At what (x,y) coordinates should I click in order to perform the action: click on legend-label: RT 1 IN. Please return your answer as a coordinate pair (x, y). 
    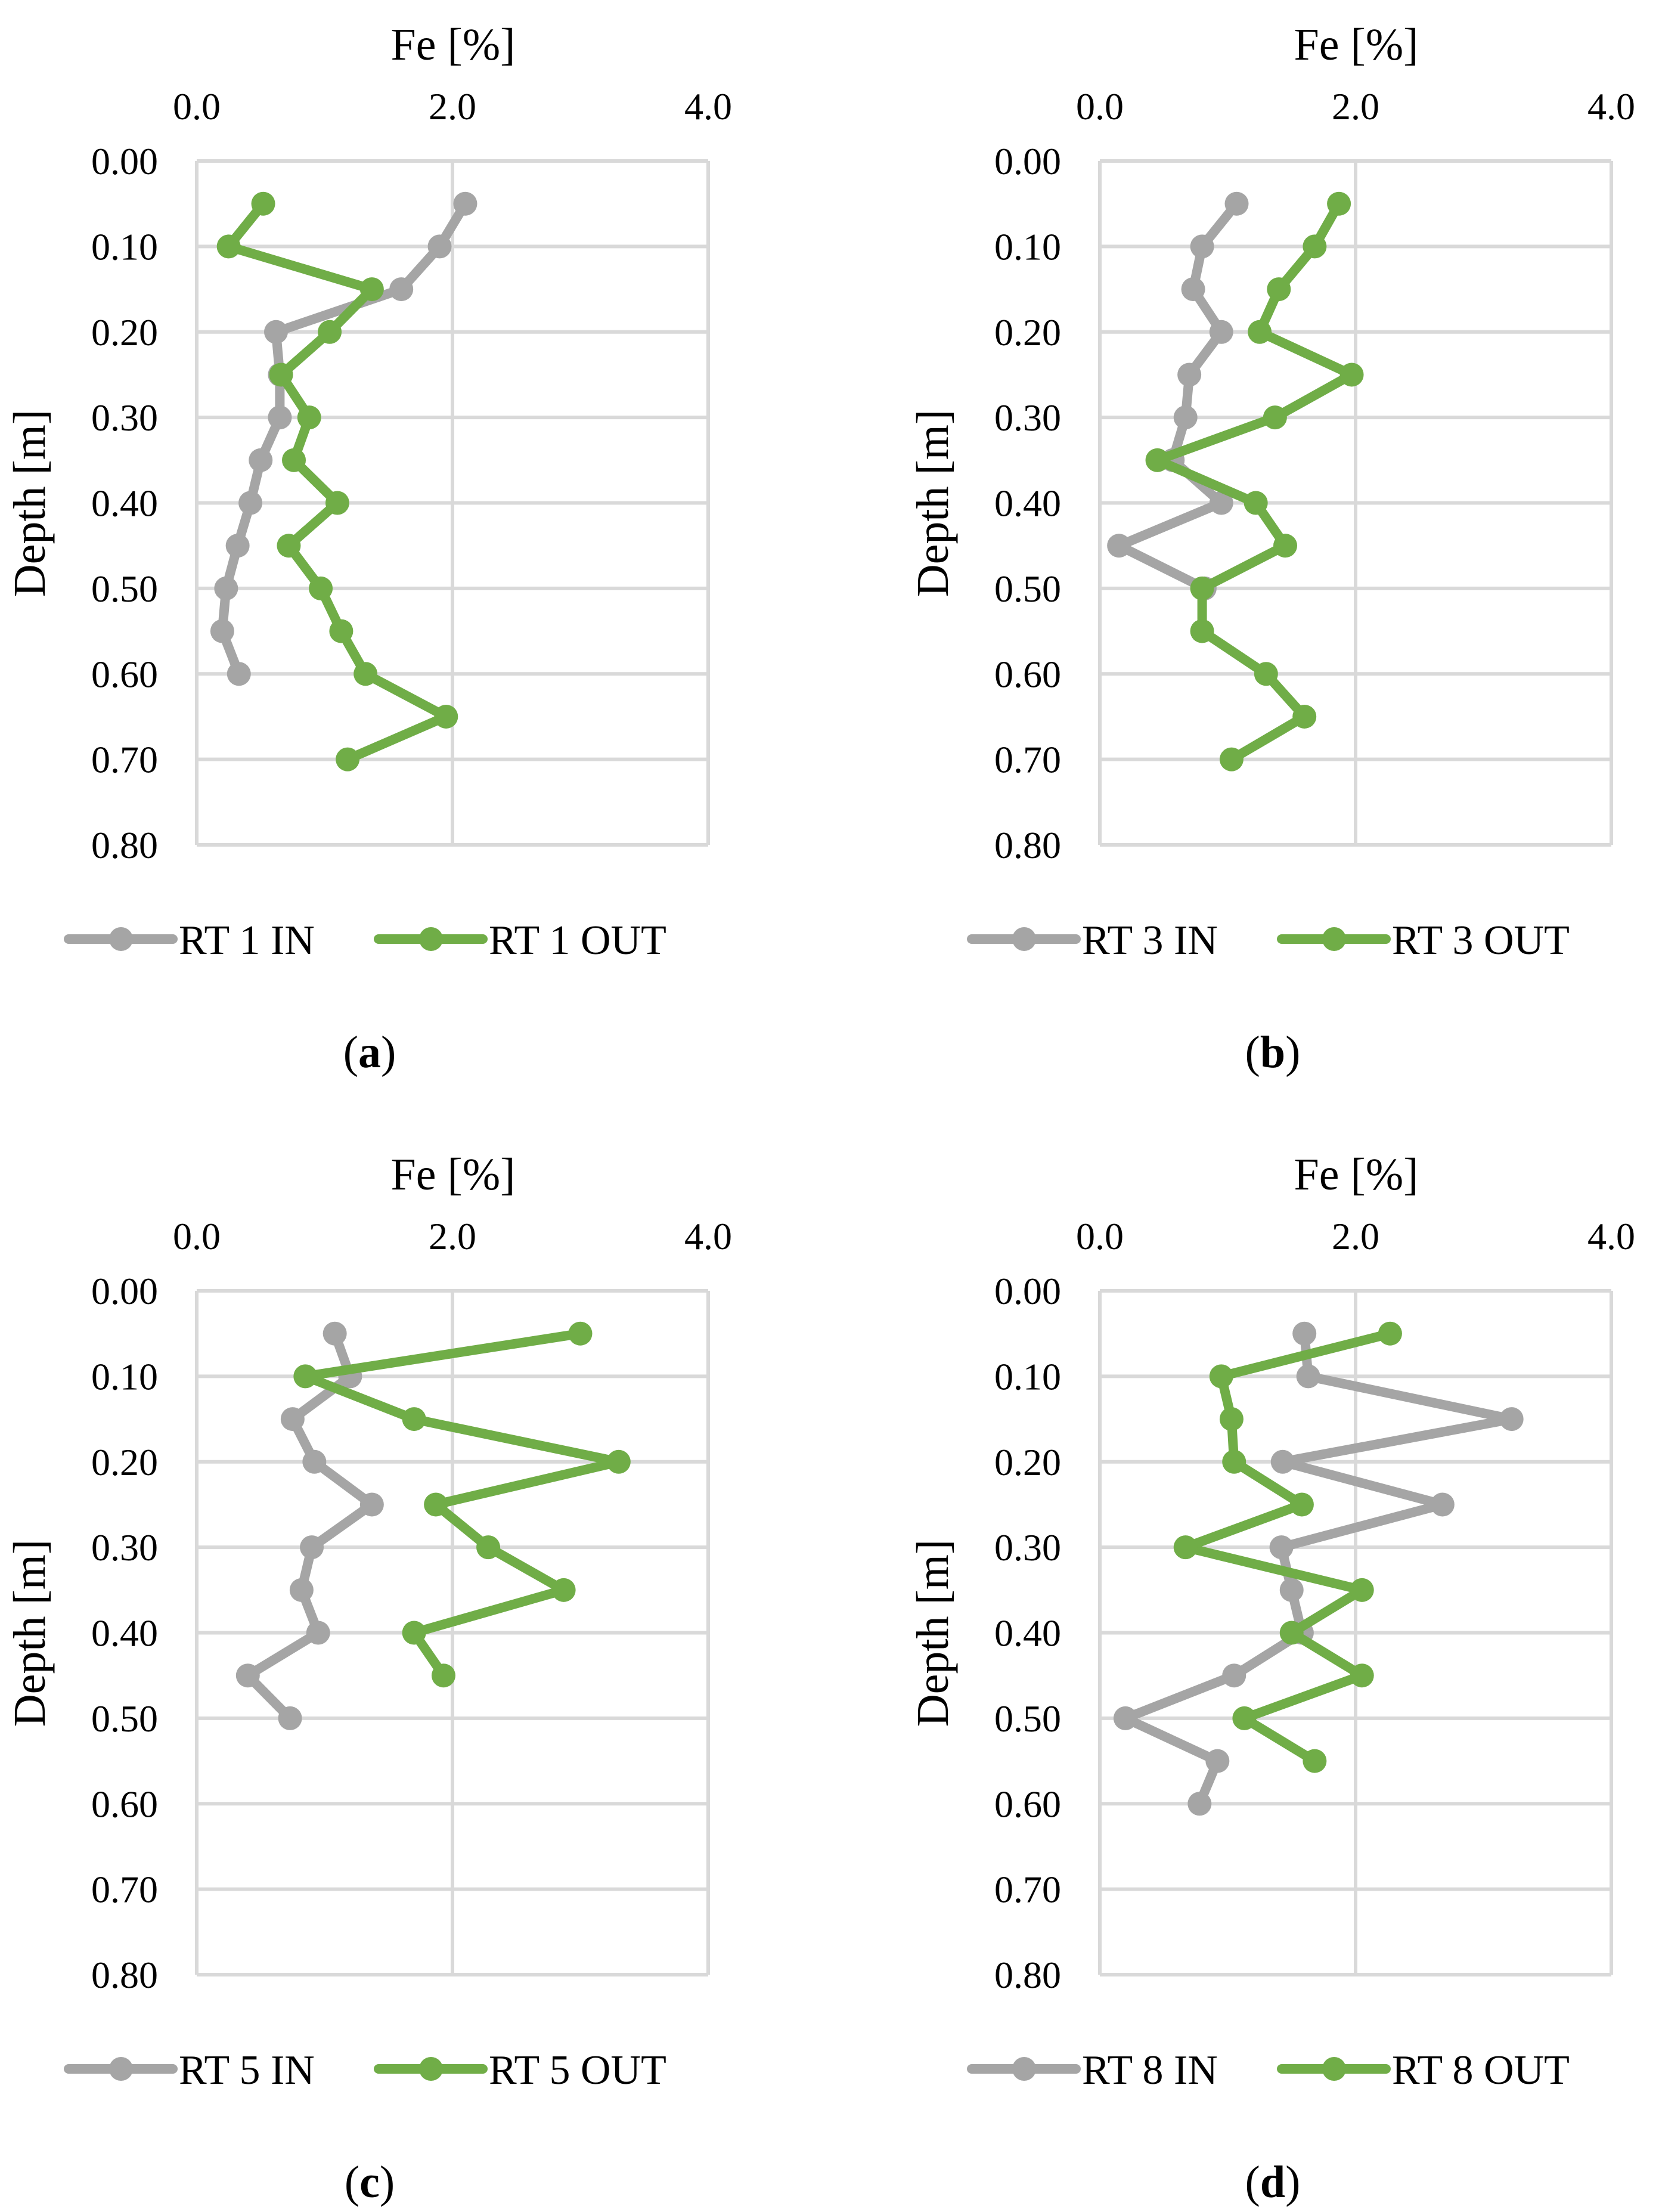
    Looking at the image, I should click on (247, 941).